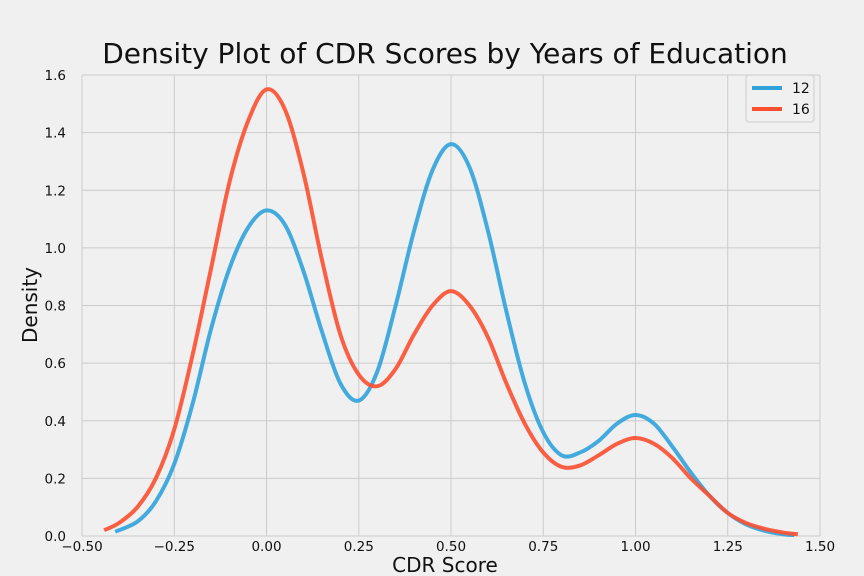  What do you see at coordinates (55, 479) in the screenshot?
I see `y-tick-label: 0.2` at bounding box center [55, 479].